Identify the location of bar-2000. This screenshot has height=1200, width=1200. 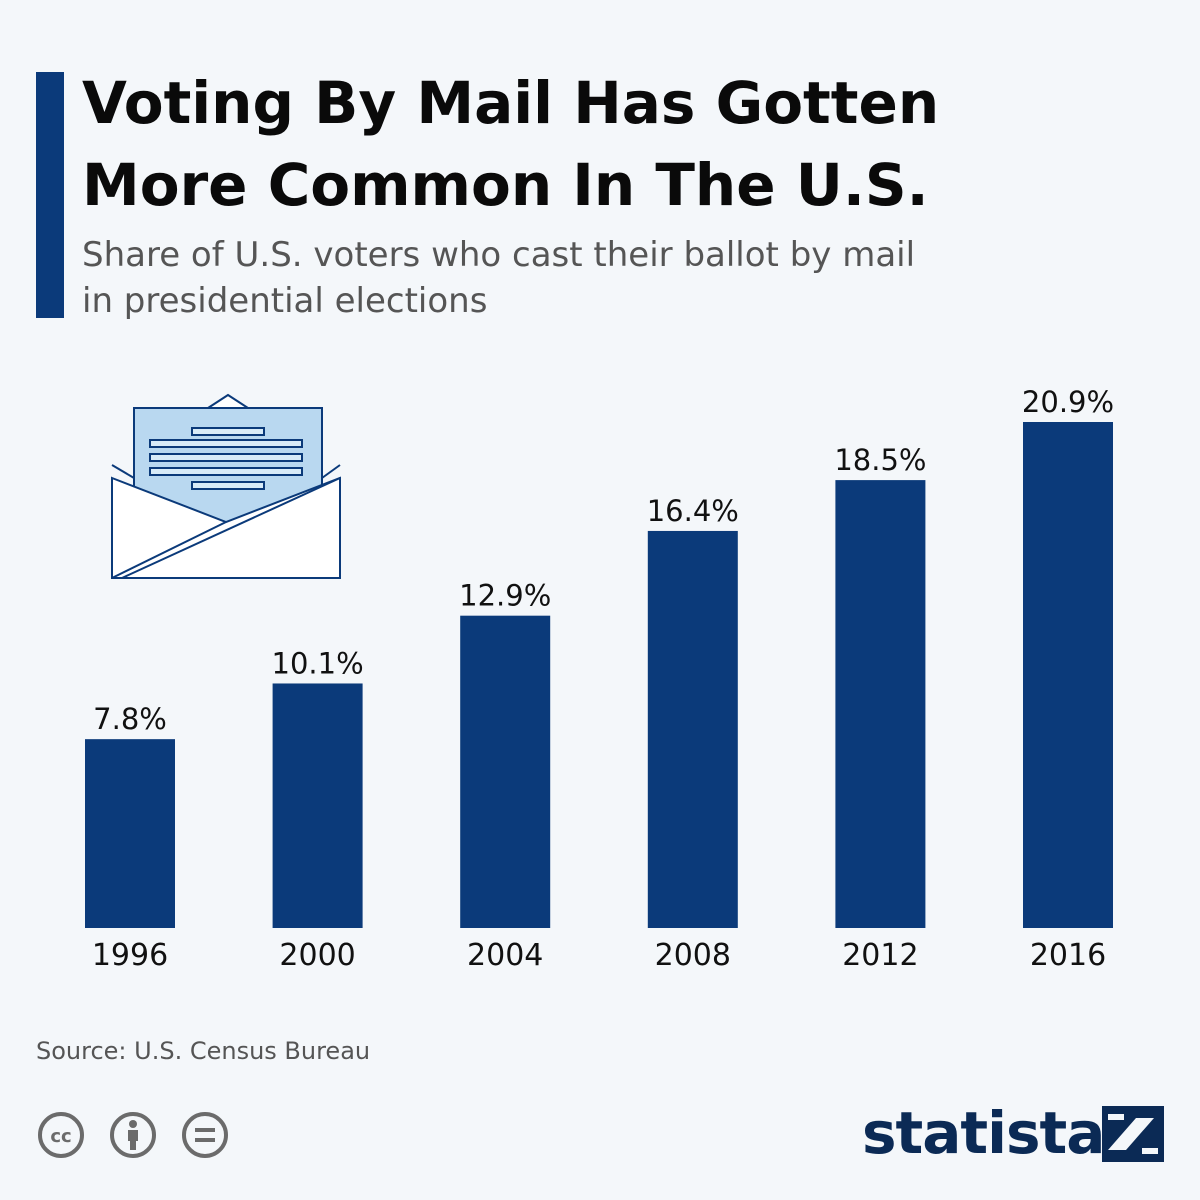
(317, 805).